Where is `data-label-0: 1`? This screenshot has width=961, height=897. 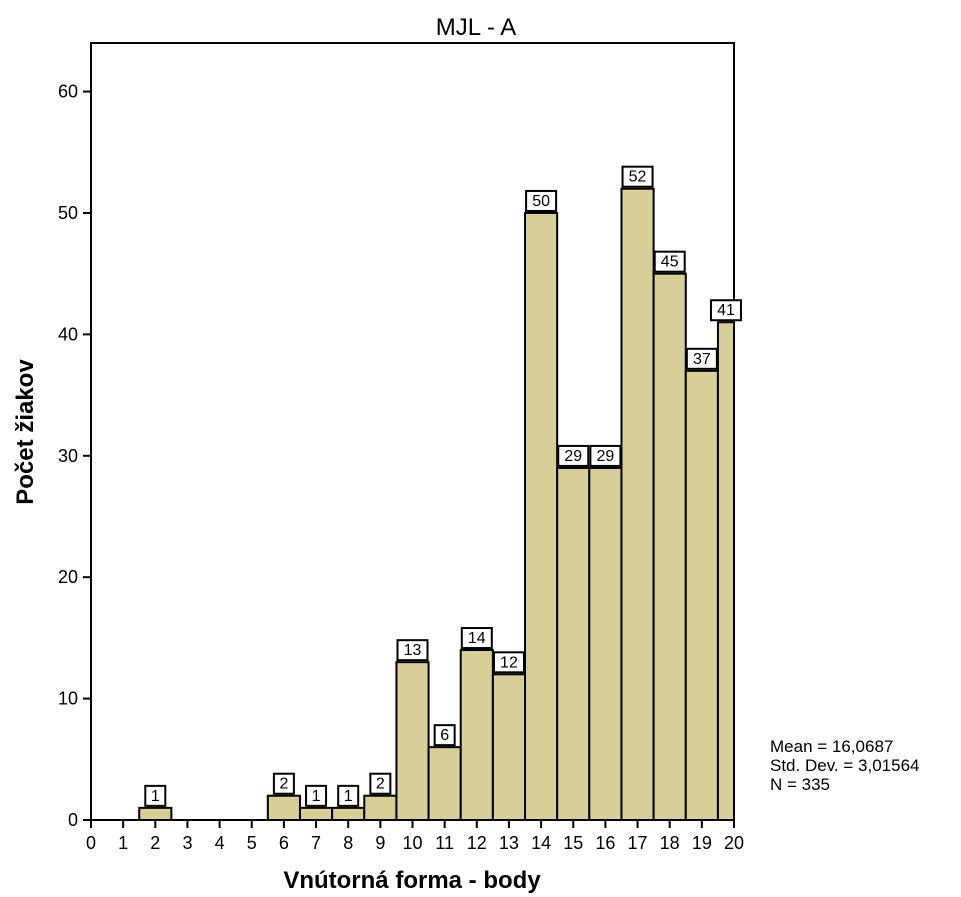 data-label-0: 1 is located at coordinates (155, 796).